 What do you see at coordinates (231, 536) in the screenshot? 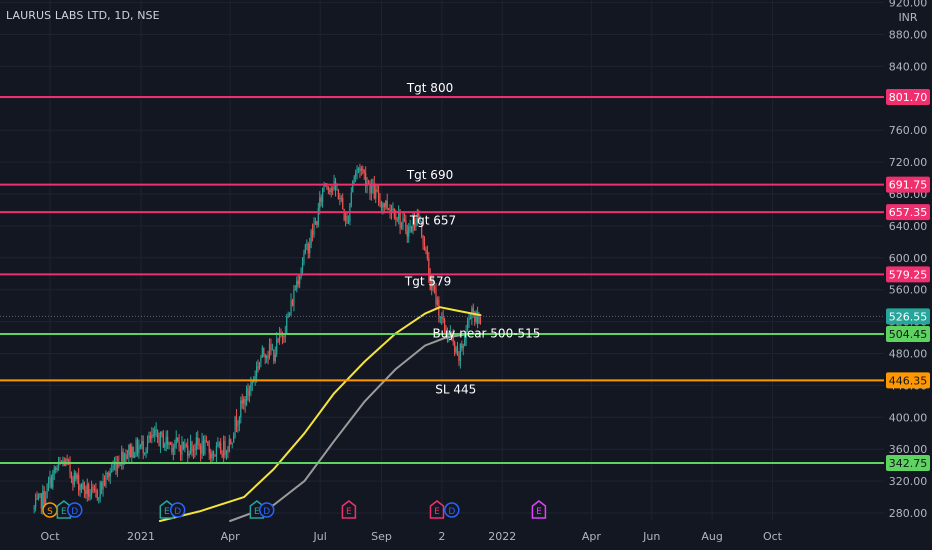
I see `x-tick-label: Apr` at bounding box center [231, 536].